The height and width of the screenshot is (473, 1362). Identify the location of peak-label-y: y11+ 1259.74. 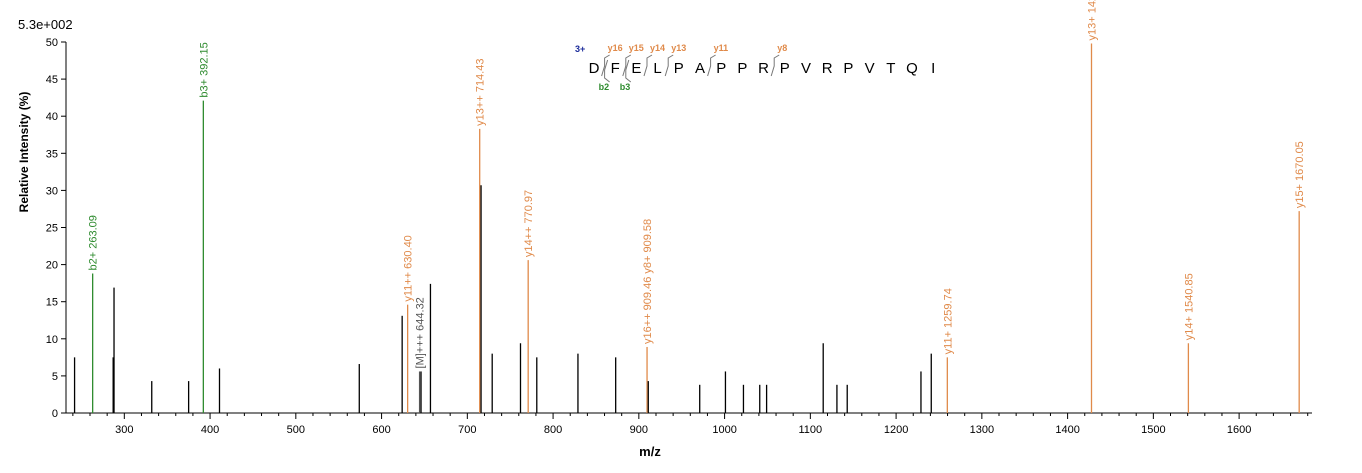
(948, 321).